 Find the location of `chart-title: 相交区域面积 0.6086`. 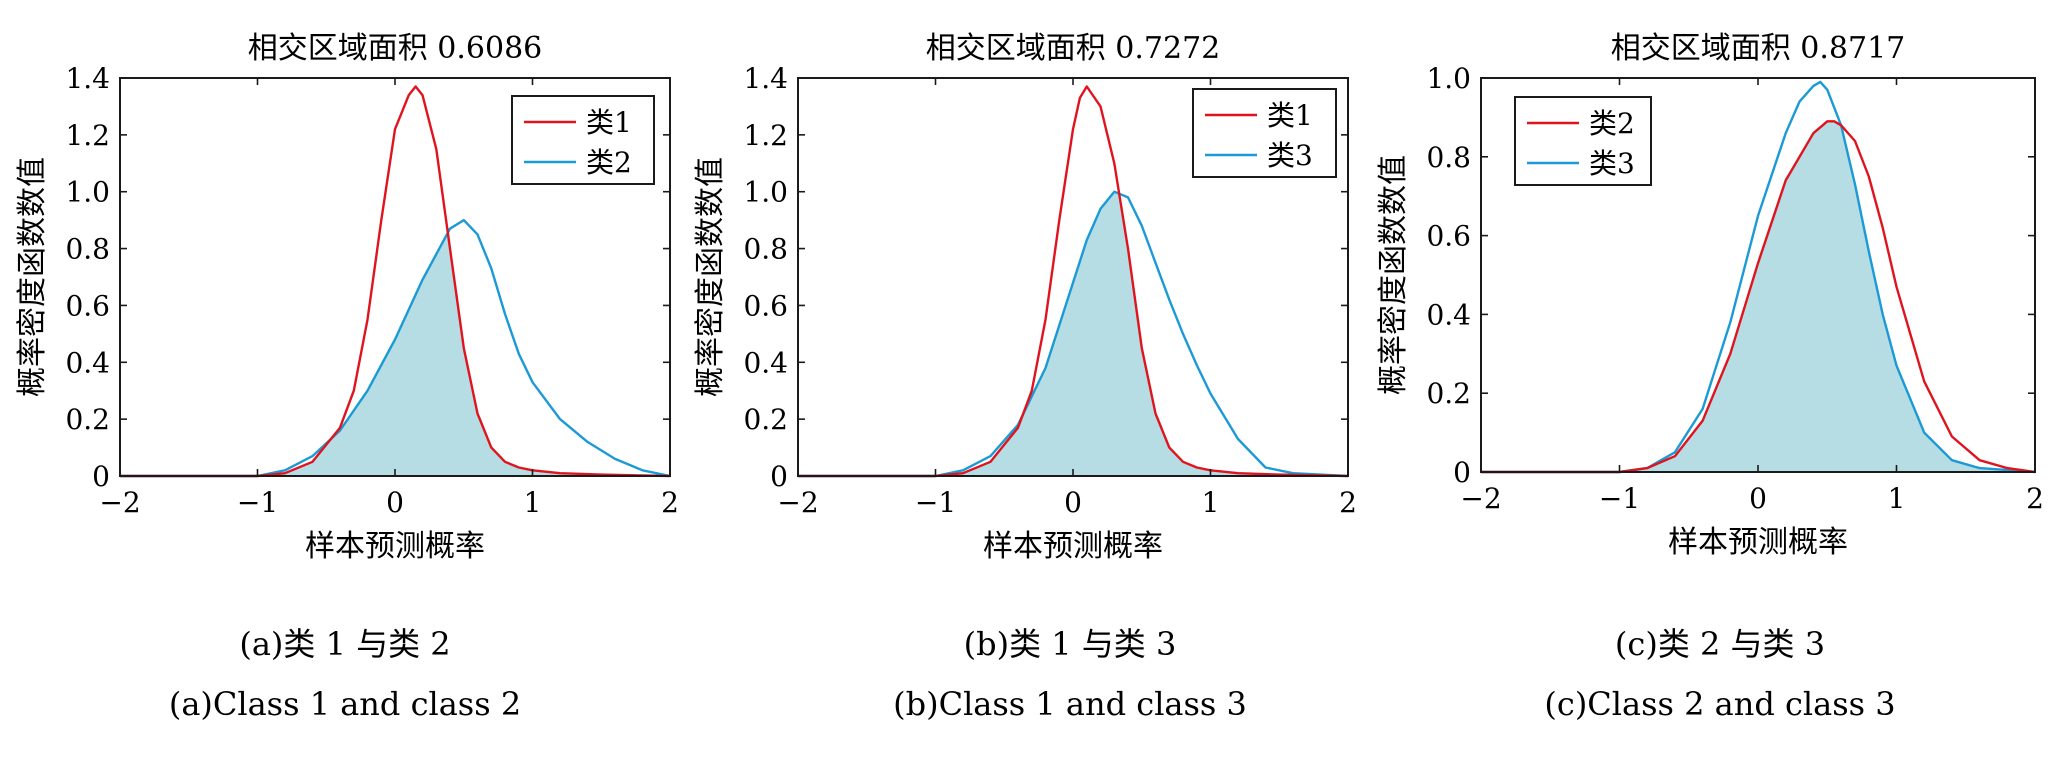

chart-title: 相交区域面积 0.6086 is located at coordinates (395, 48).